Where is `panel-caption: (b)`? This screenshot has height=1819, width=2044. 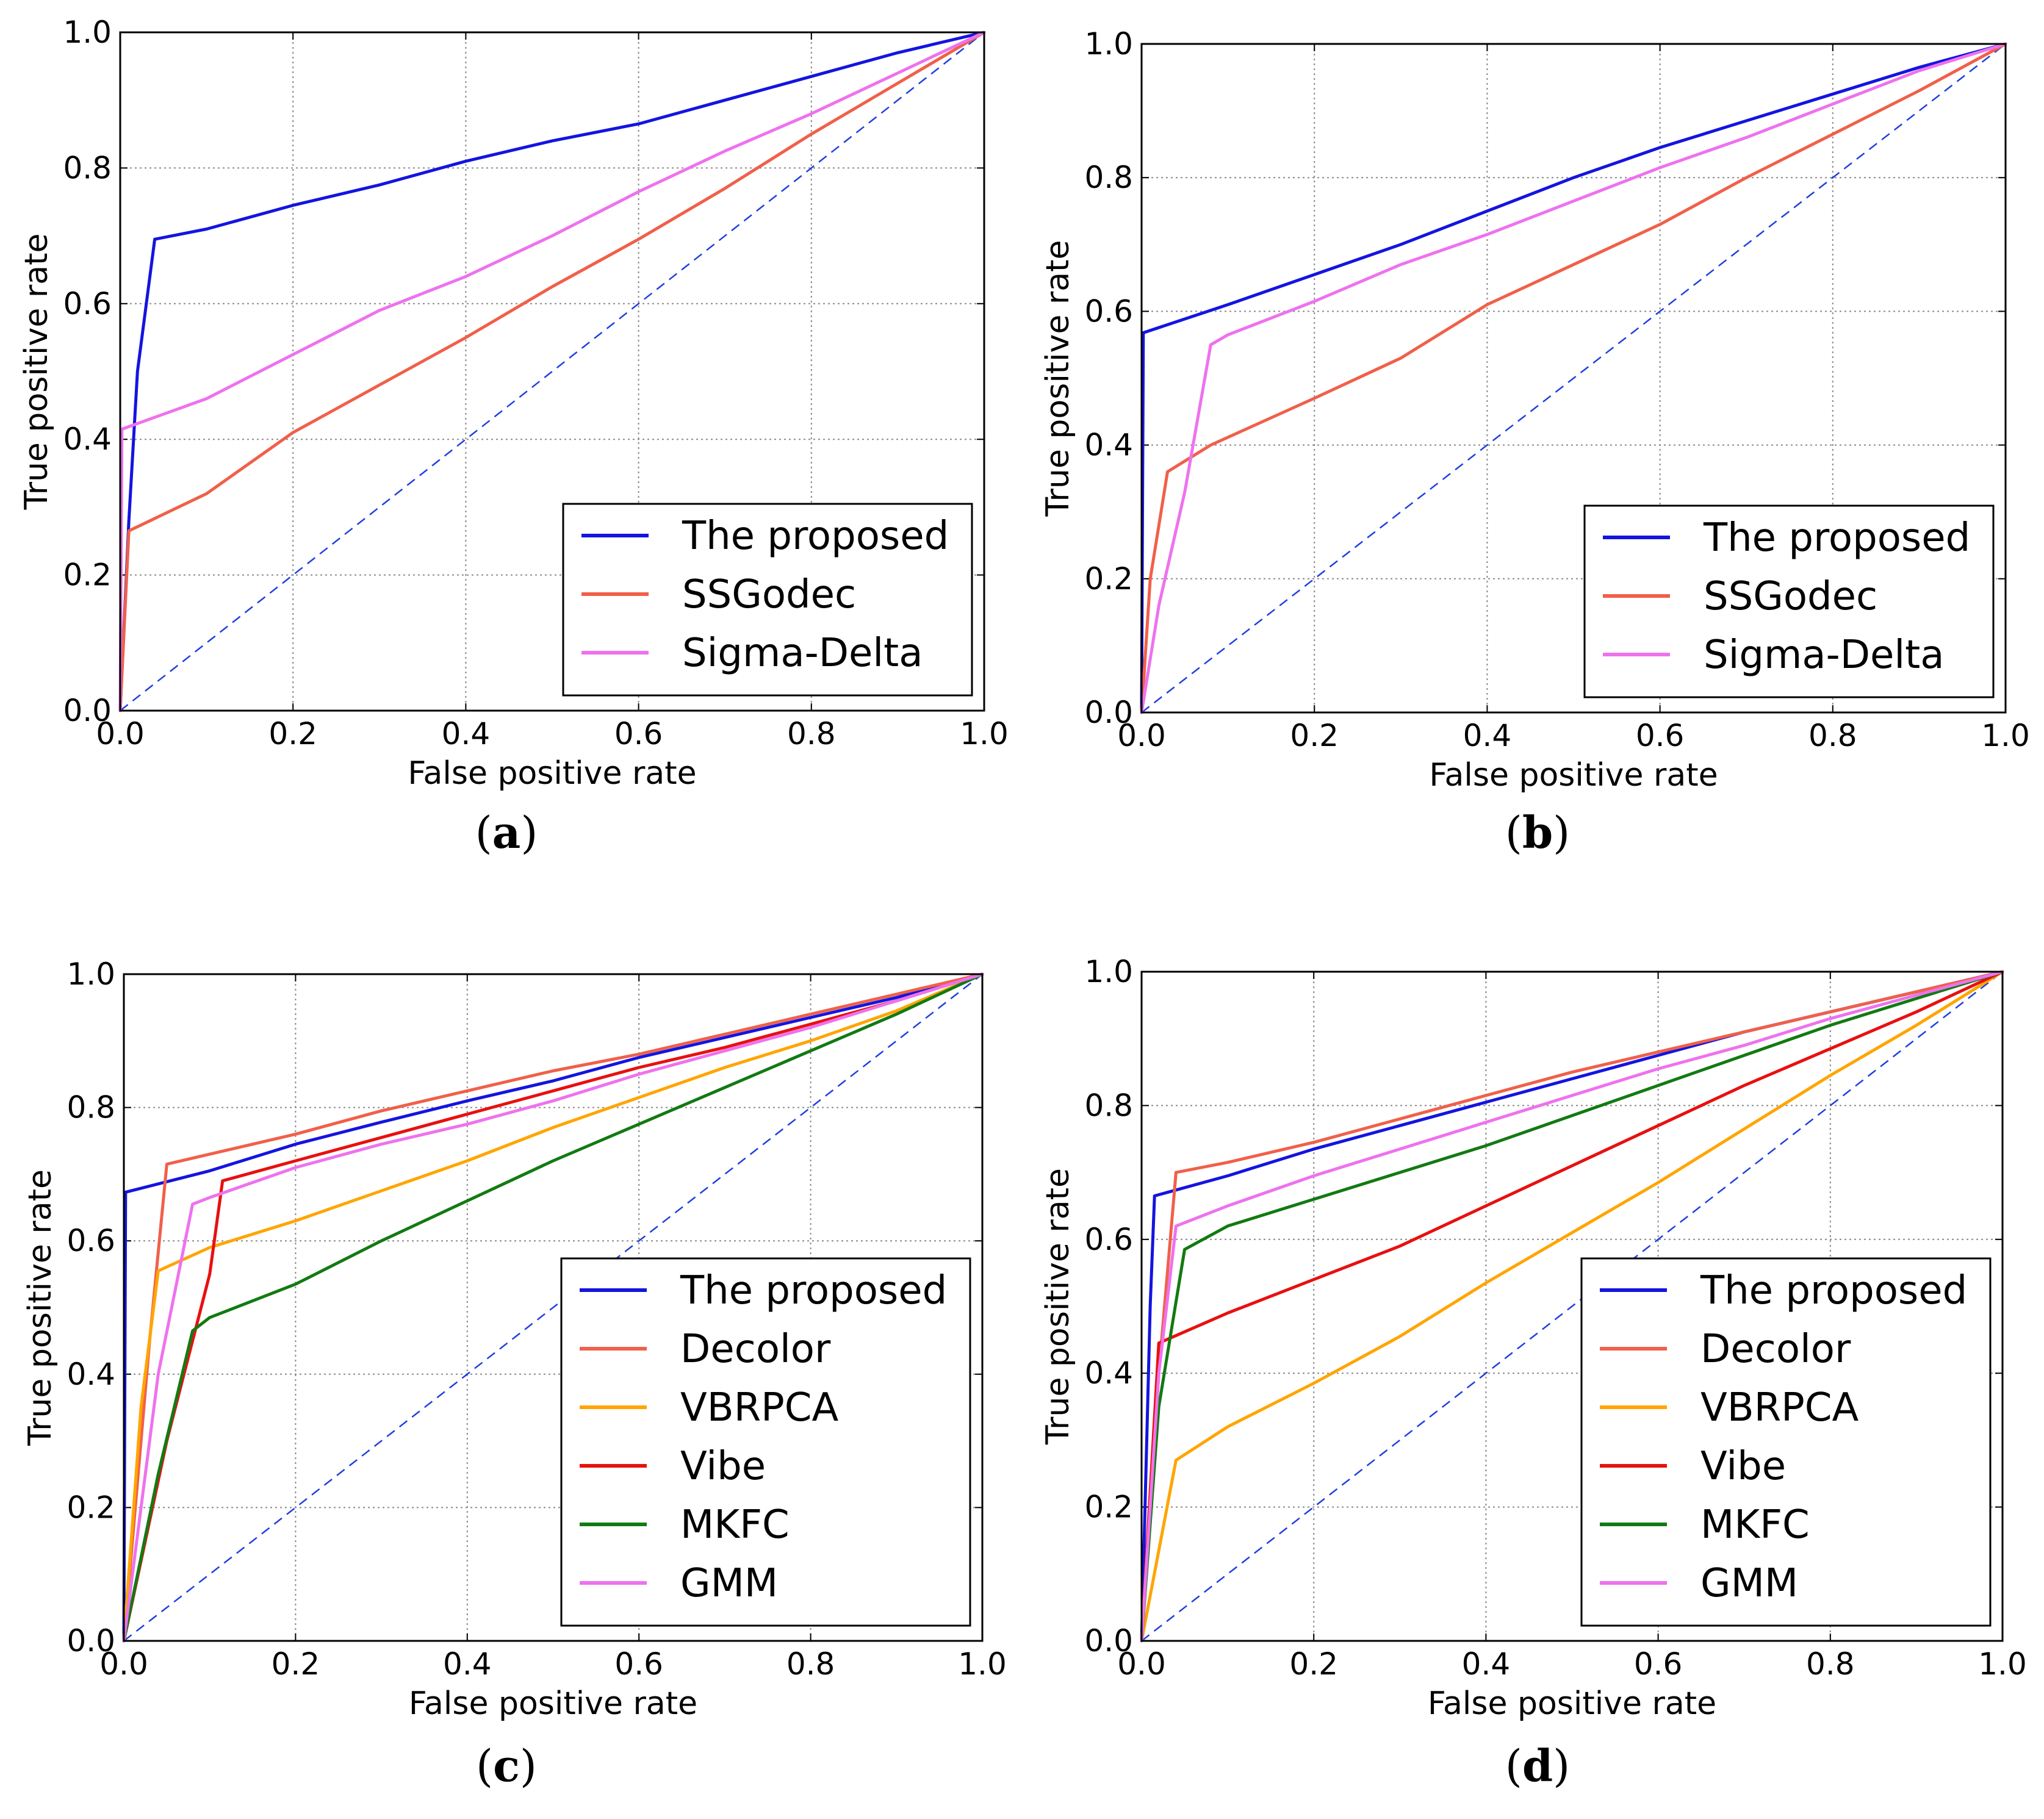
panel-caption: (b) is located at coordinates (1538, 832).